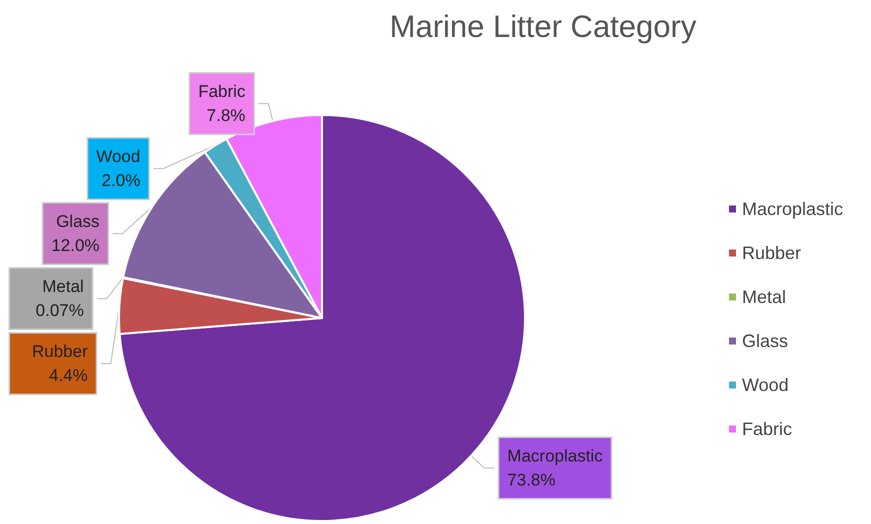 The image size is (871, 524). Describe the element at coordinates (772, 253) in the screenshot. I see `legend-label: Rubber` at that location.